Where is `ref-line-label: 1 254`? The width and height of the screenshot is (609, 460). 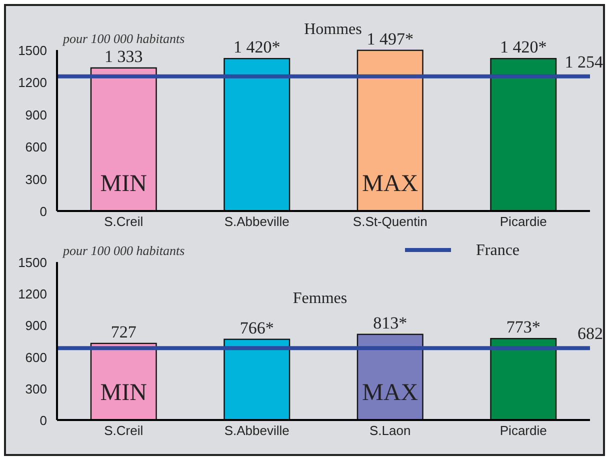
ref-line-label: 1 254 is located at coordinates (584, 62).